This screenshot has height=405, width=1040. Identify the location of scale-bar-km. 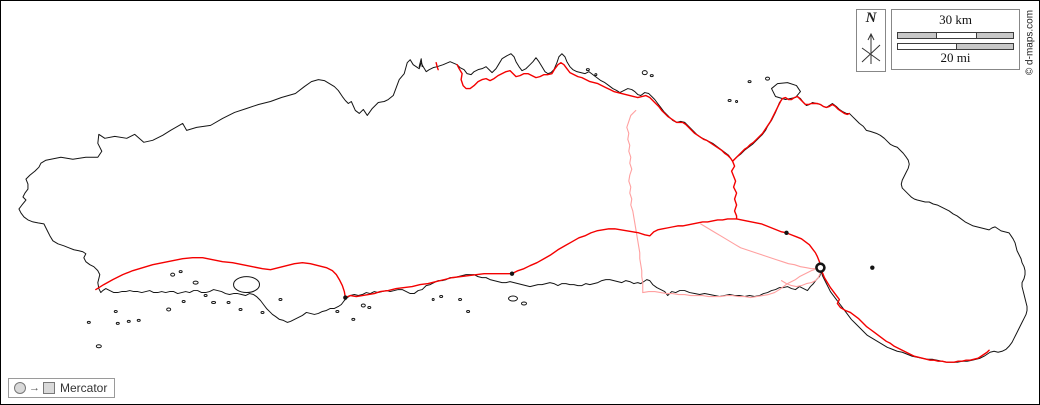
(955, 35).